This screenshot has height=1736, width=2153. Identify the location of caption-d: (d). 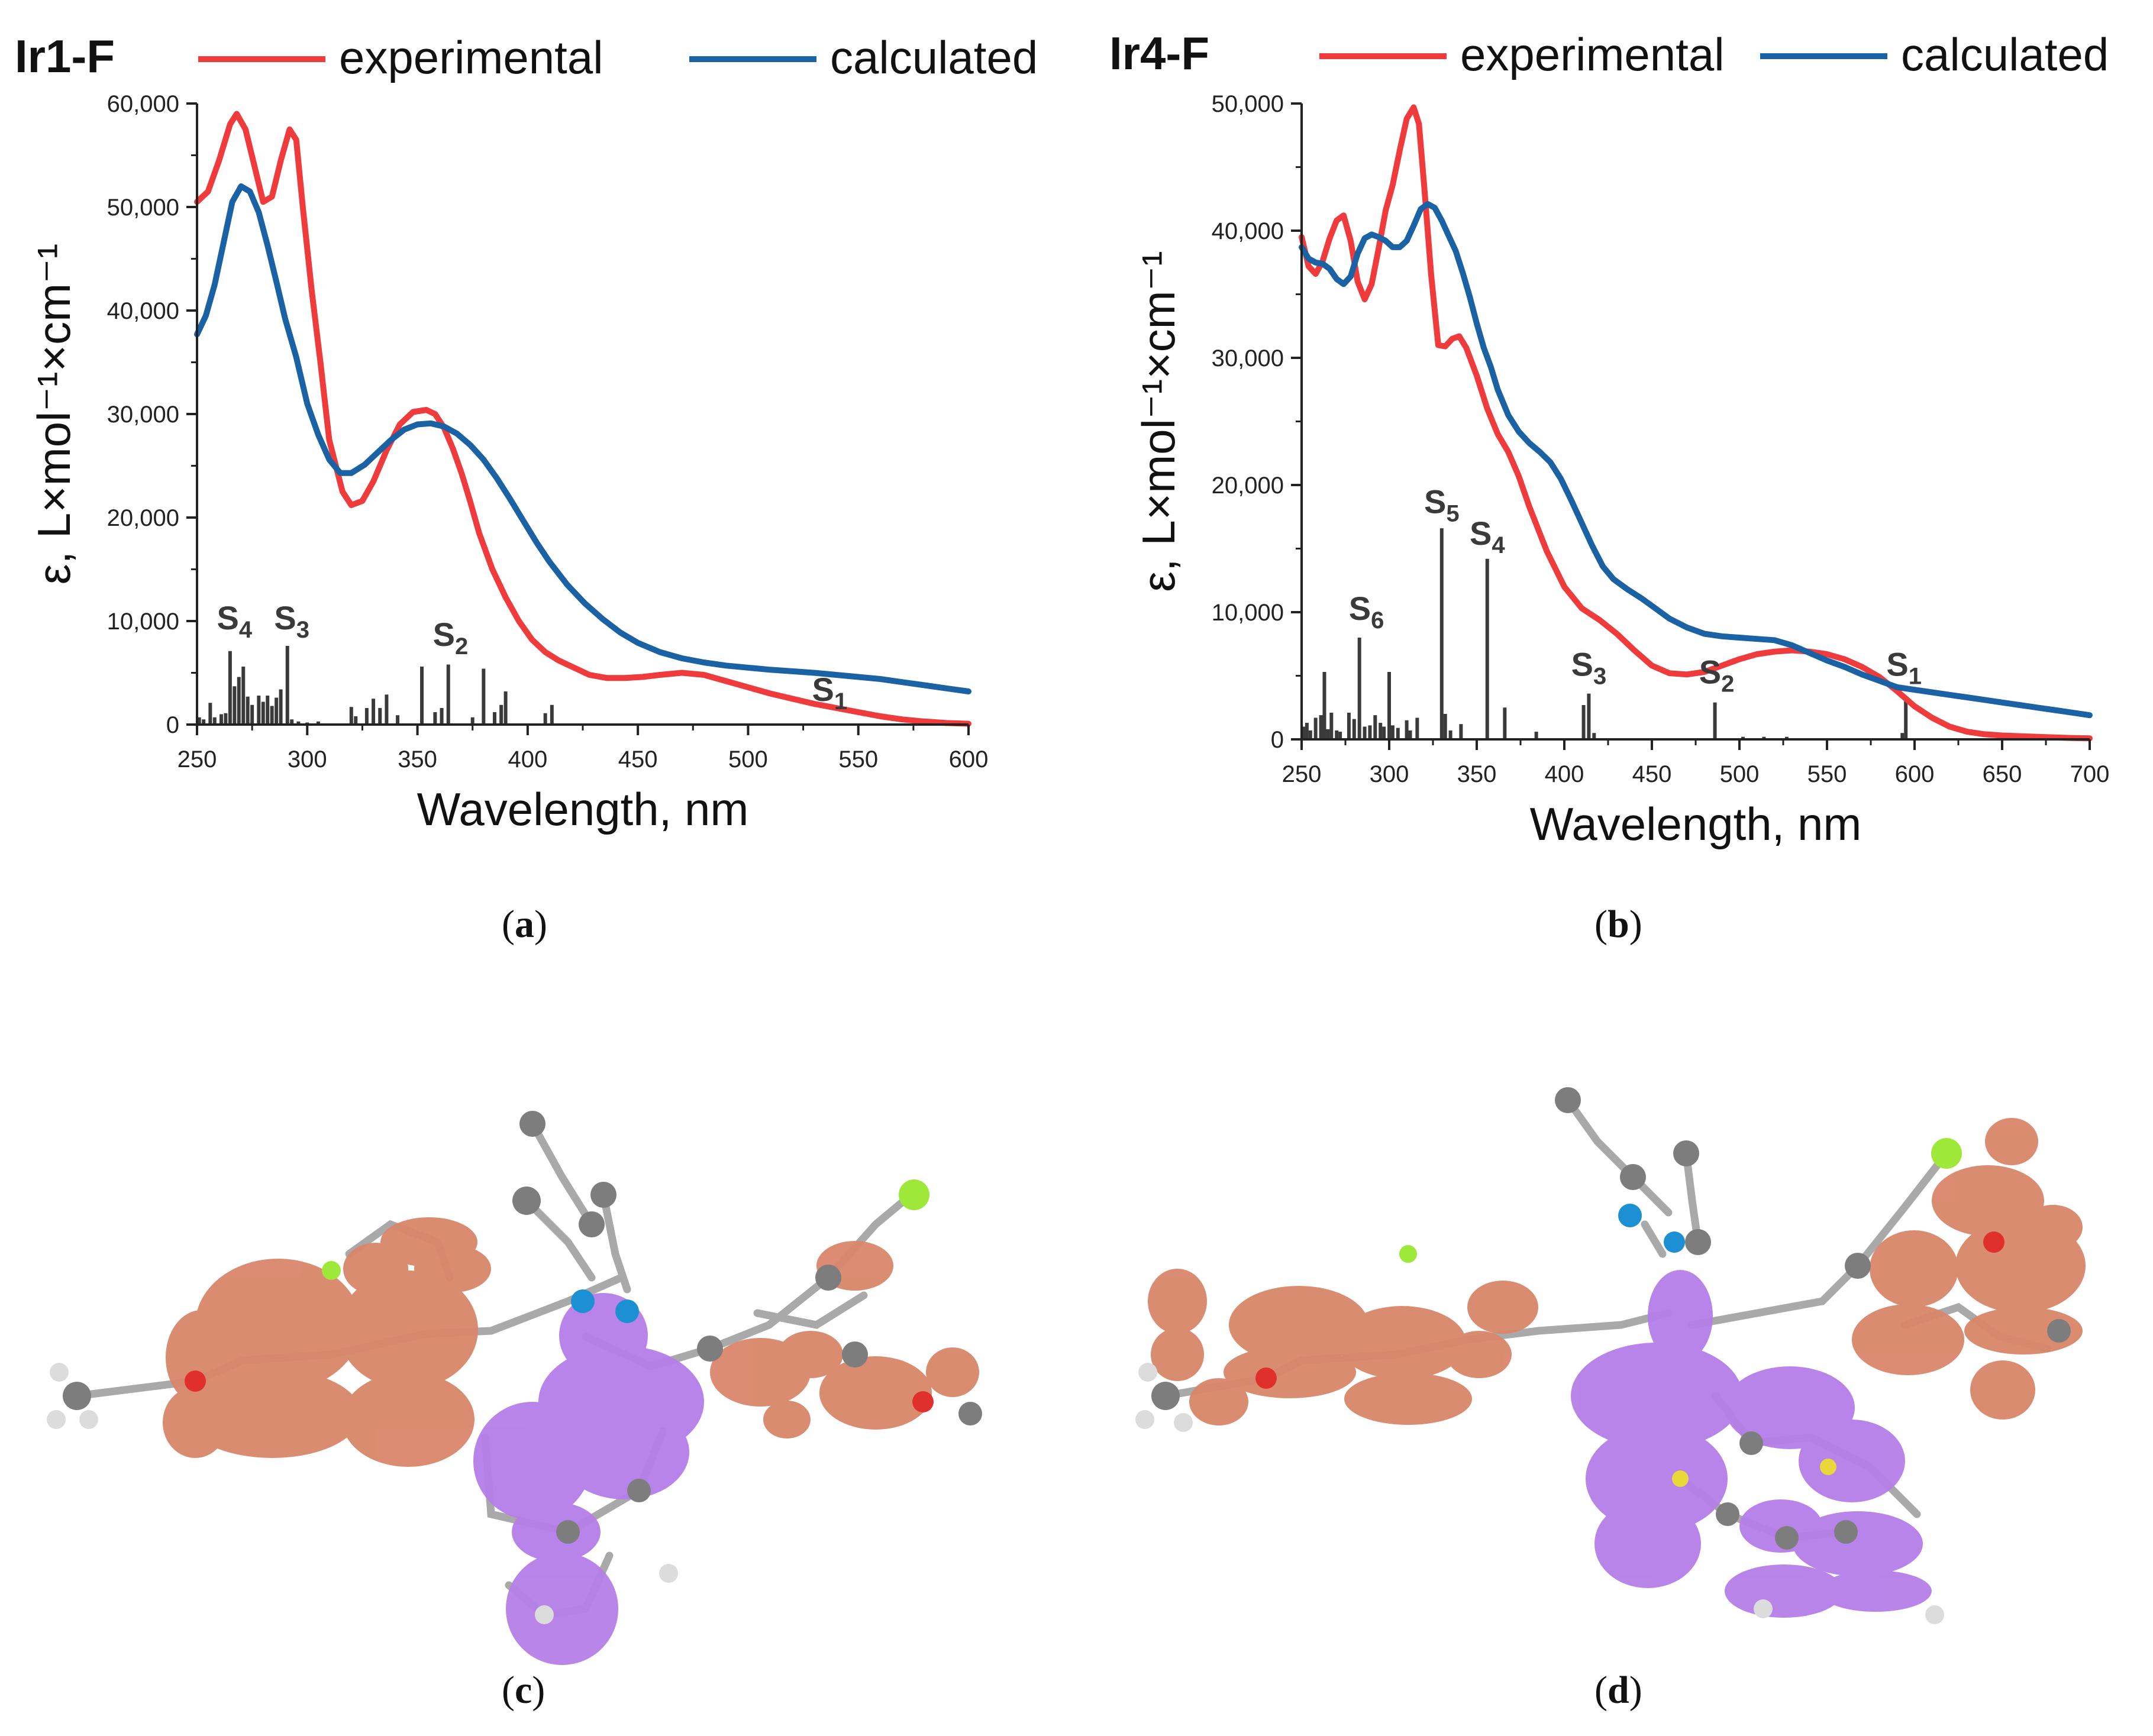
(1618, 1690).